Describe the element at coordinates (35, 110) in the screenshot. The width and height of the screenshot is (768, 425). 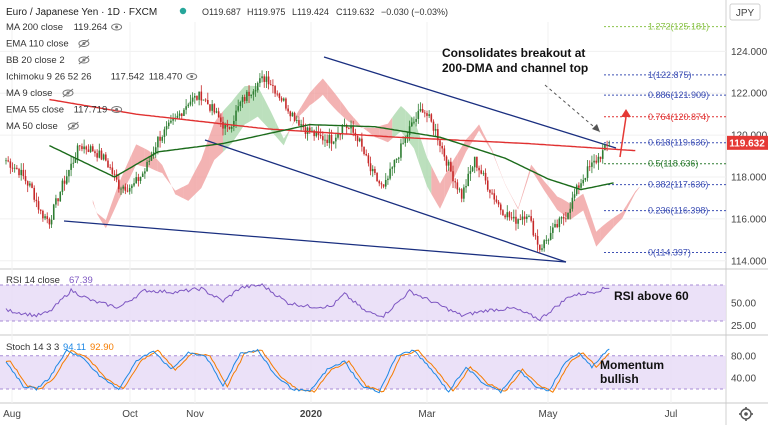
I see `legend-label: EMA 55 close` at that location.